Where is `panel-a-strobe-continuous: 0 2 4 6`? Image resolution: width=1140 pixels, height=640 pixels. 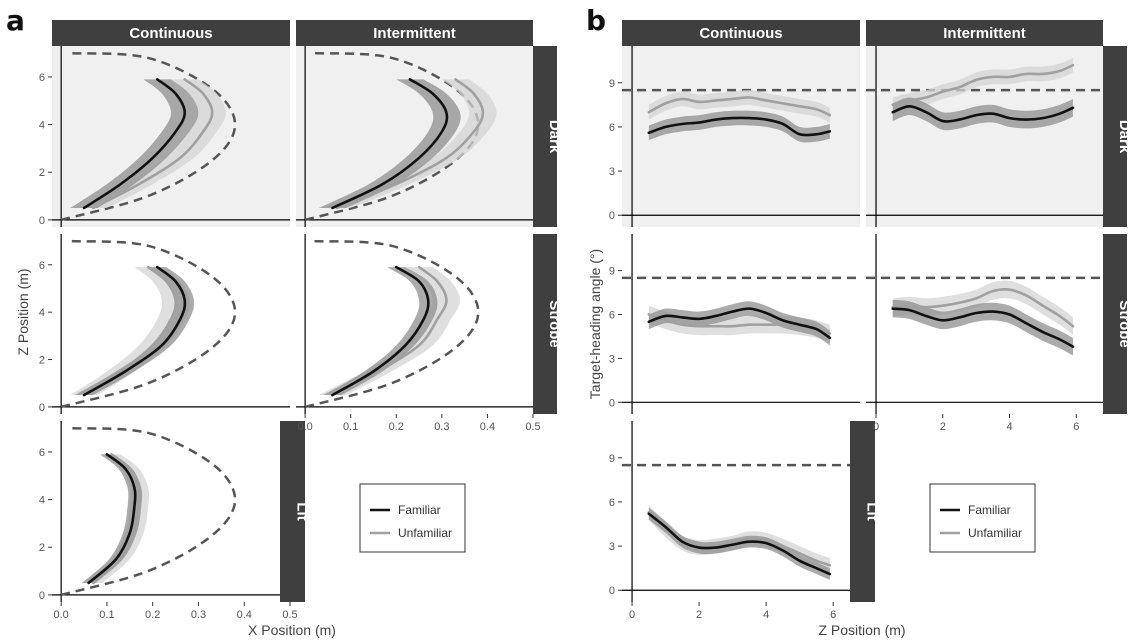
panel-a-strobe-continuous: 0 2 4 6 is located at coordinates (164, 324).